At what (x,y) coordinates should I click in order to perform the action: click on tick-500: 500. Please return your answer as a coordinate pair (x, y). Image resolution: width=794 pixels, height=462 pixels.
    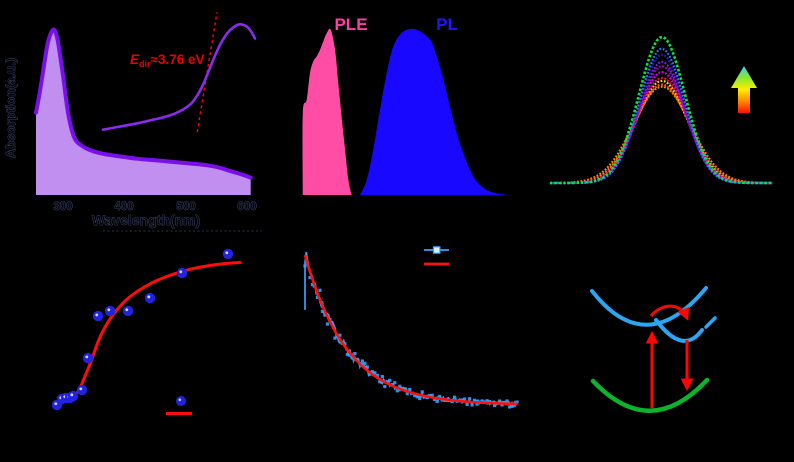
    Looking at the image, I should click on (185, 207).